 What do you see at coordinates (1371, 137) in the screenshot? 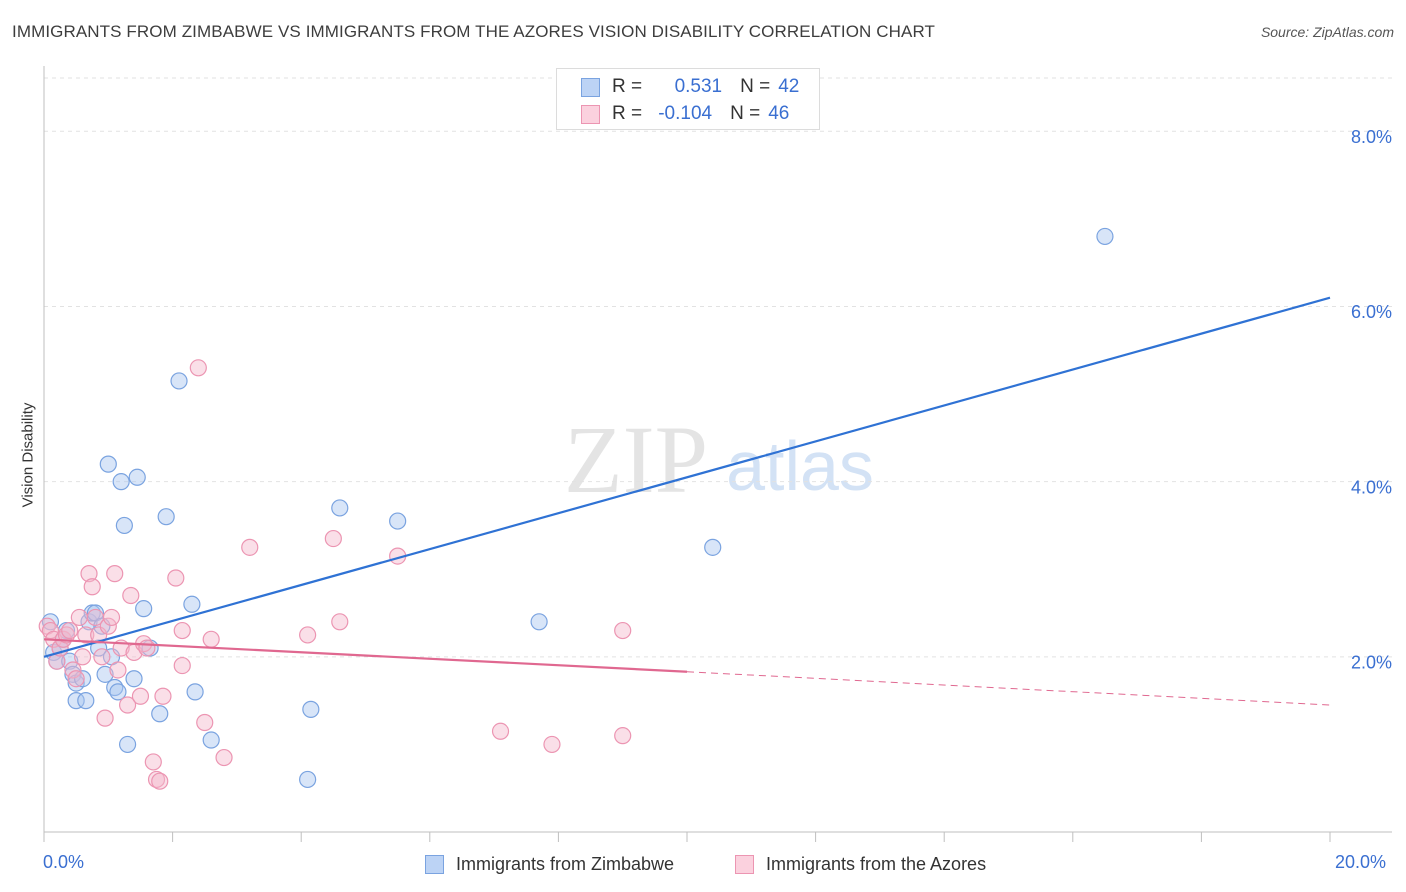
I see `y-tick-label: 8.0%` at bounding box center [1371, 137].